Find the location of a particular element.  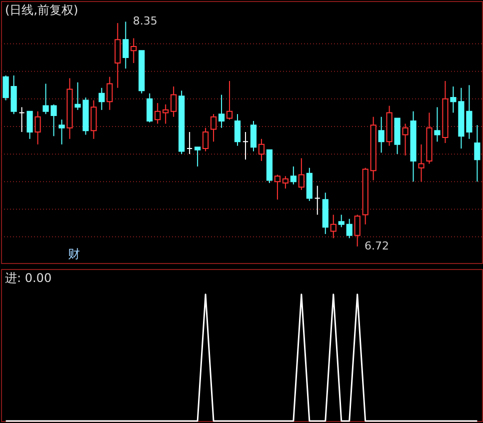

annotation: 财 is located at coordinates (74, 254).